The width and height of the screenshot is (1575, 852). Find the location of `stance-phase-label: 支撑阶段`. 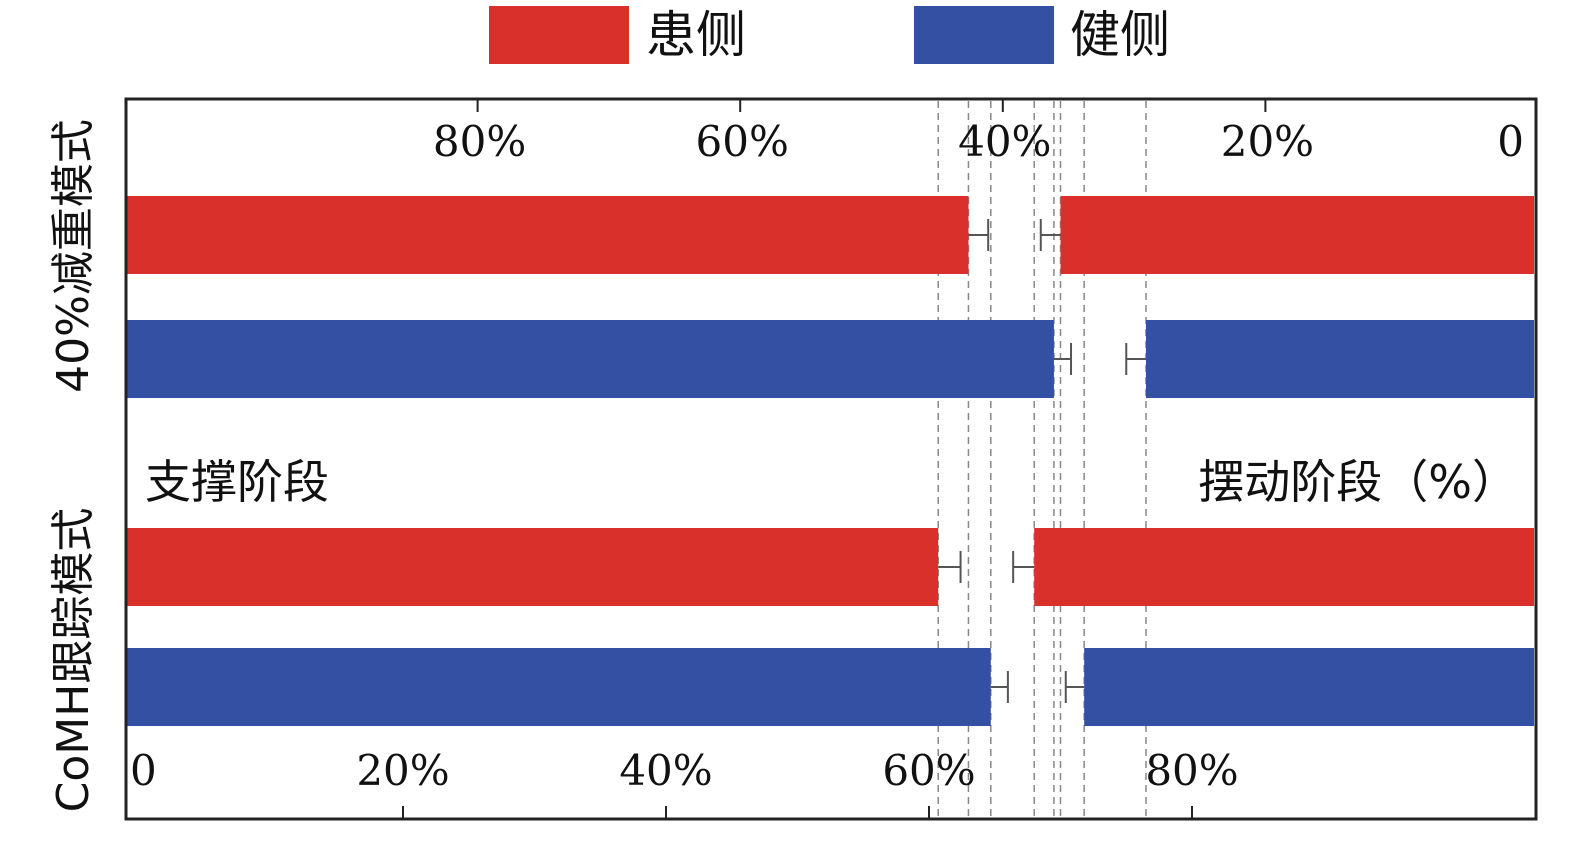

stance-phase-label: 支撑阶段 is located at coordinates (237, 482).